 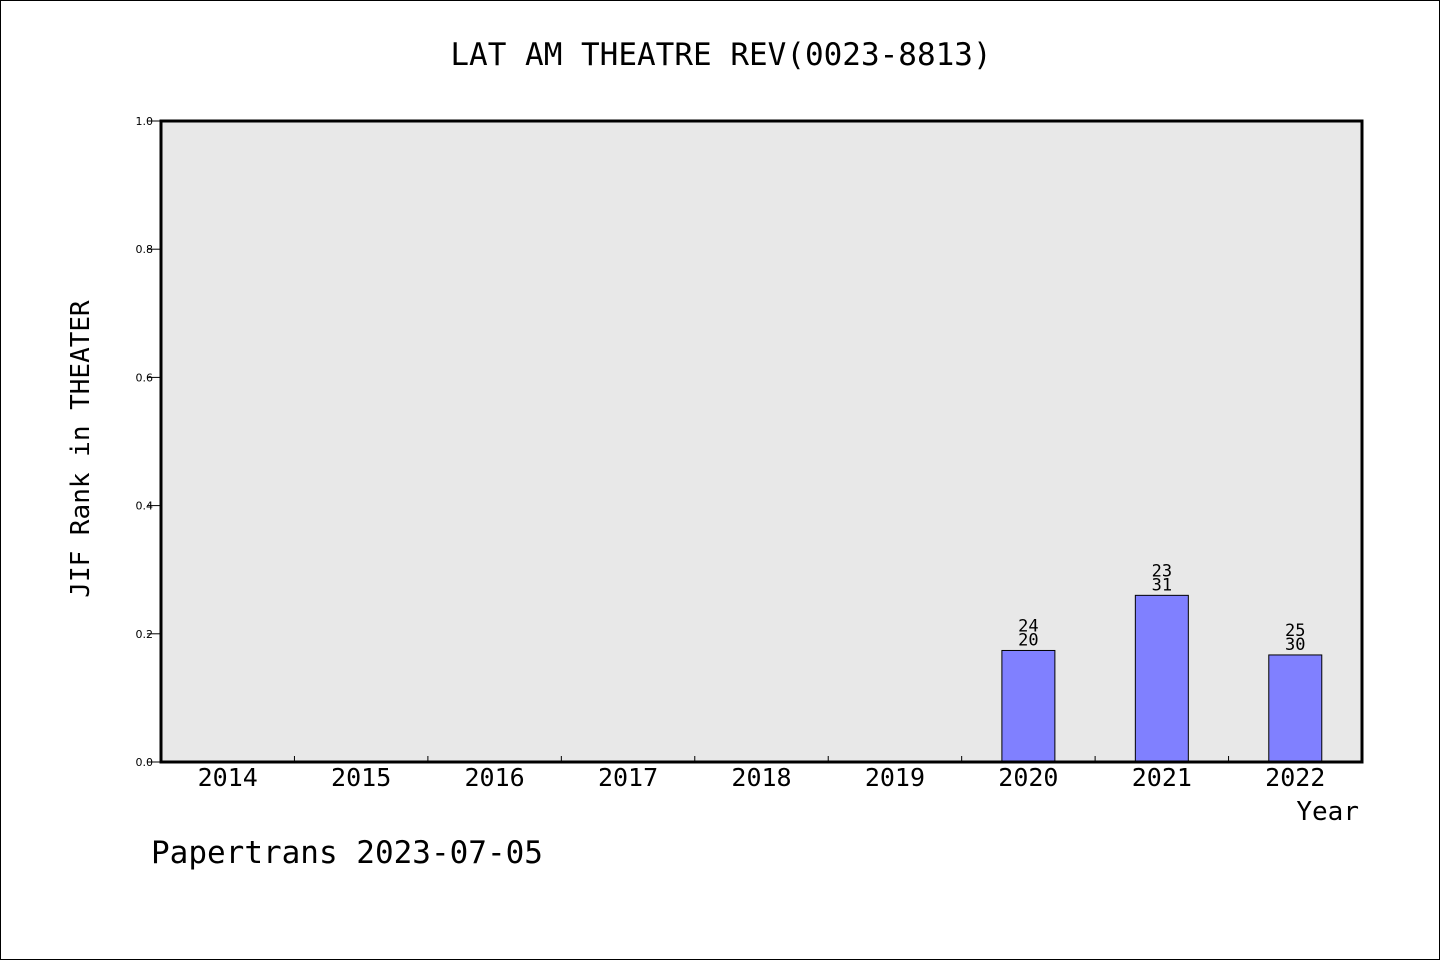 I want to click on x-tick-label-2019: 2019, so click(x=895, y=777).